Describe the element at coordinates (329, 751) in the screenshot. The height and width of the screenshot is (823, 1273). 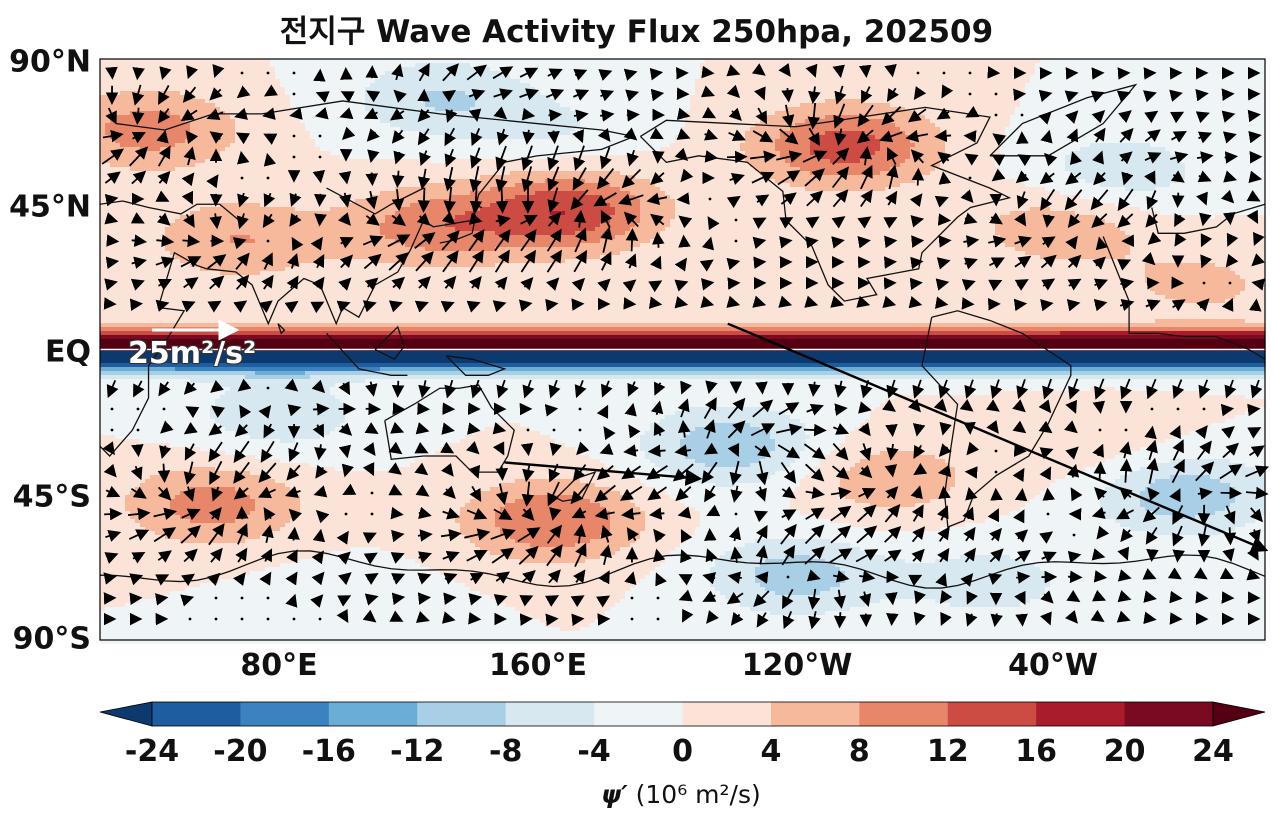
I see `colorbar-tick-label: -16` at that location.